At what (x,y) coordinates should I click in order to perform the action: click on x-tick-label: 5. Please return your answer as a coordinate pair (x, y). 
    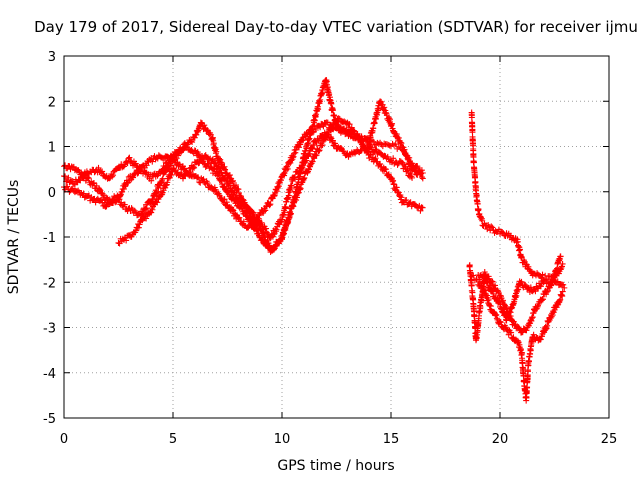
    Looking at the image, I should click on (173, 439).